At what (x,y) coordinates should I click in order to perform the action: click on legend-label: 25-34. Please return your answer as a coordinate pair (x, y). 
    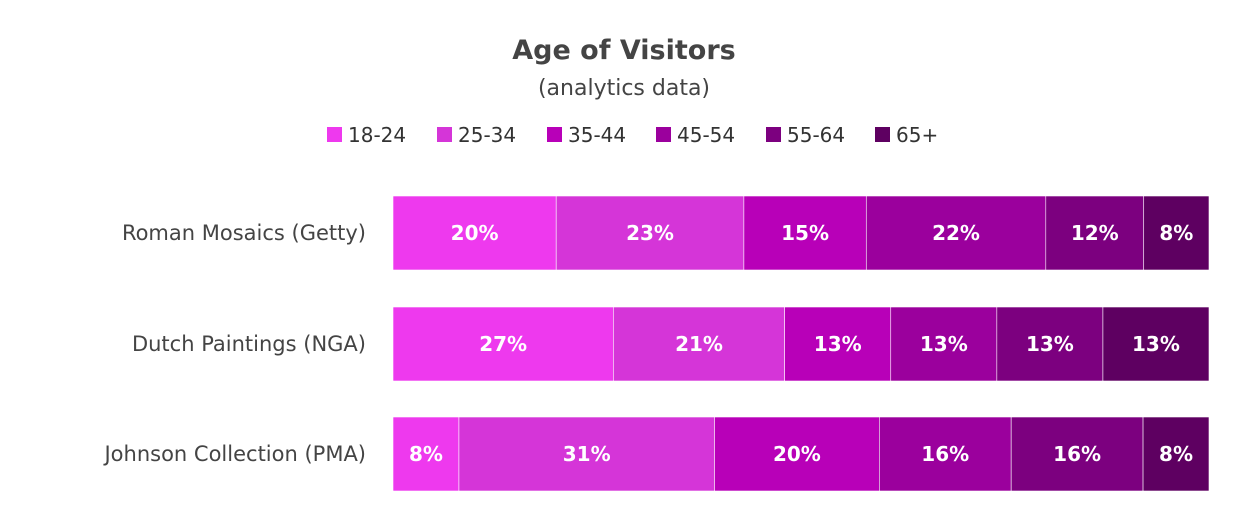
    Looking at the image, I should click on (487, 135).